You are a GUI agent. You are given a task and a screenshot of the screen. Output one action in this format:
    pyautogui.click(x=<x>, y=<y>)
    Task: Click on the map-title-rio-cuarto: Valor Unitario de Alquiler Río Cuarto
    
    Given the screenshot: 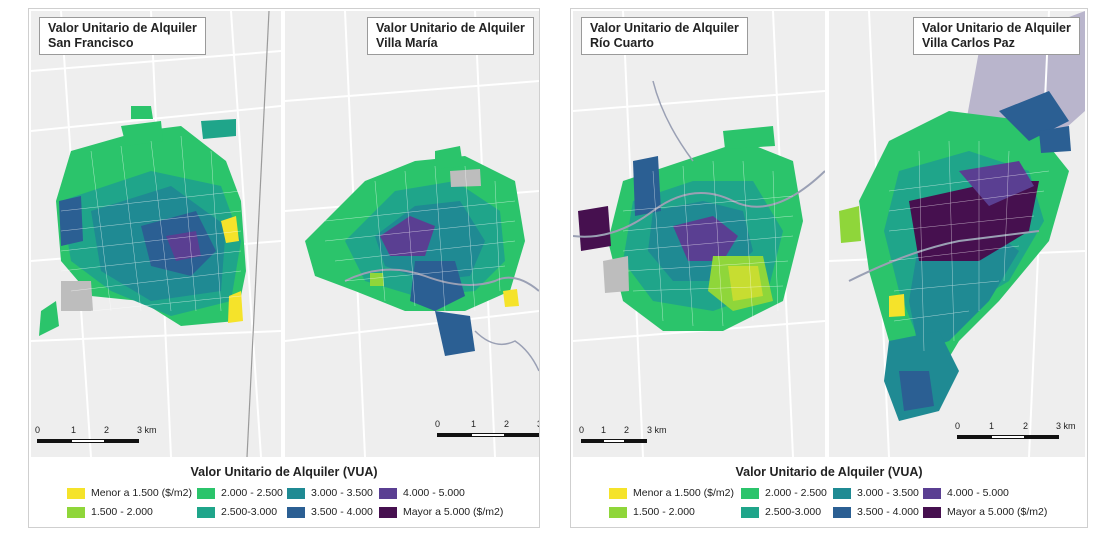 What is the action you would take?
    pyautogui.click(x=664, y=36)
    